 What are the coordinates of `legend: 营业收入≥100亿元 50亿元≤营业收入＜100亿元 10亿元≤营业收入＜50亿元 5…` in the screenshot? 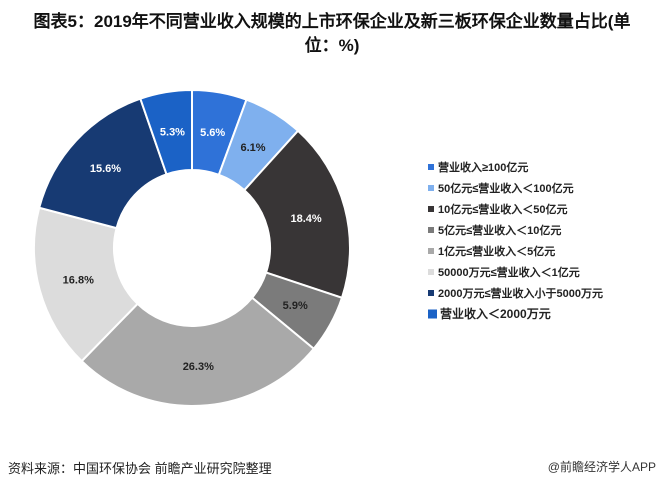 It's located at (515, 240).